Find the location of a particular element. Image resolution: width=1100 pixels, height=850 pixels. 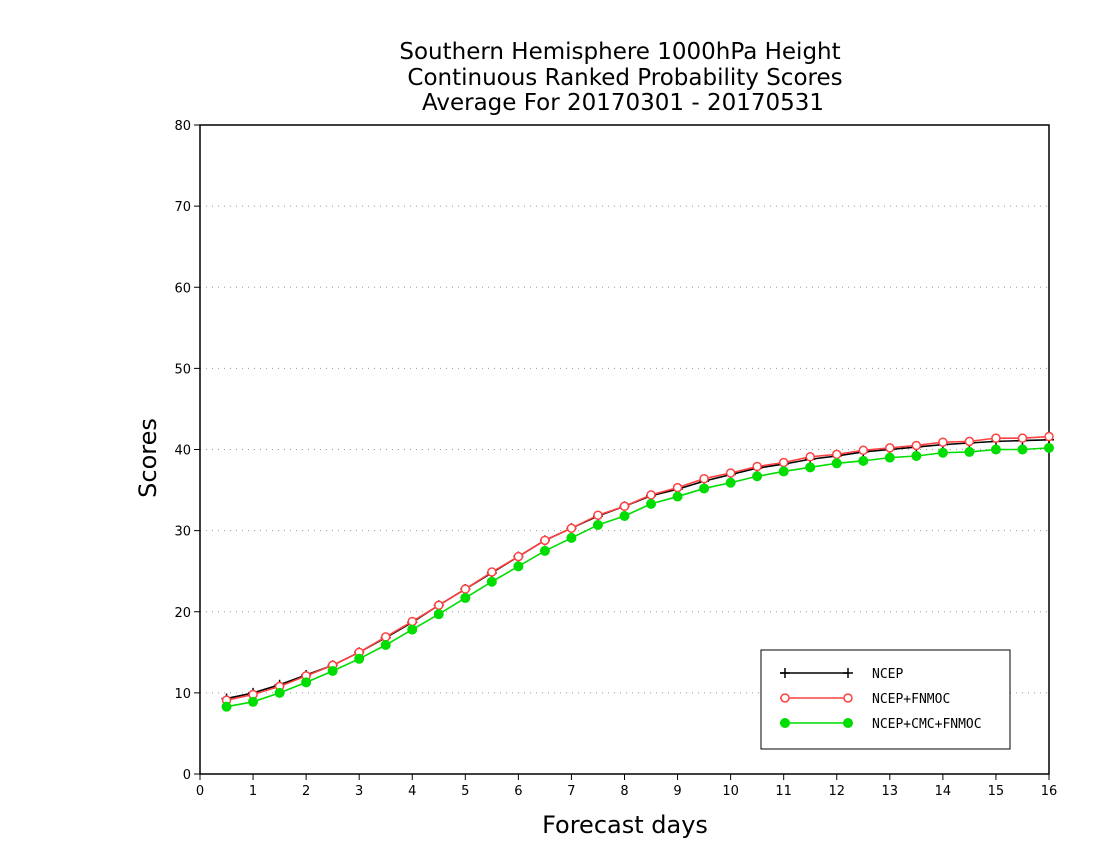

y-tick-label: 70 is located at coordinates (182, 207).